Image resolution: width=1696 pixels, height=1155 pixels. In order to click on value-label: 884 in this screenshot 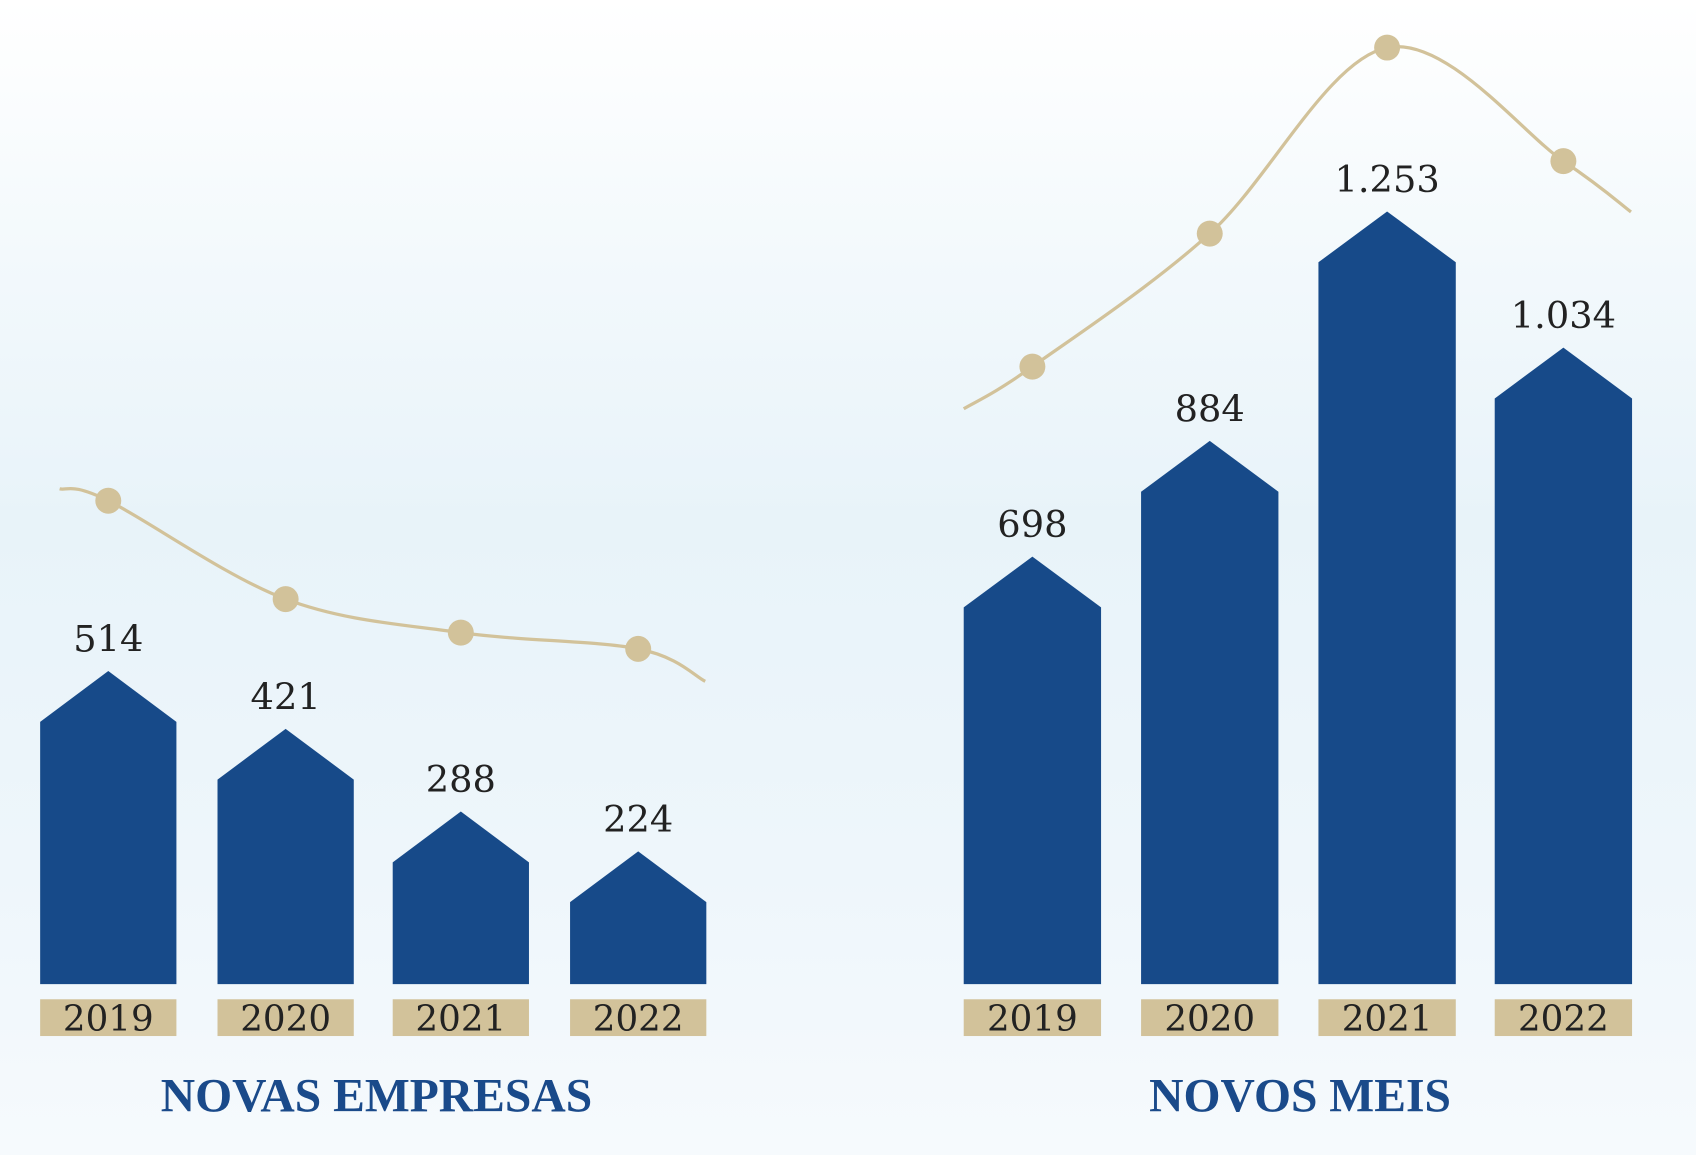, I will do `click(1210, 408)`.